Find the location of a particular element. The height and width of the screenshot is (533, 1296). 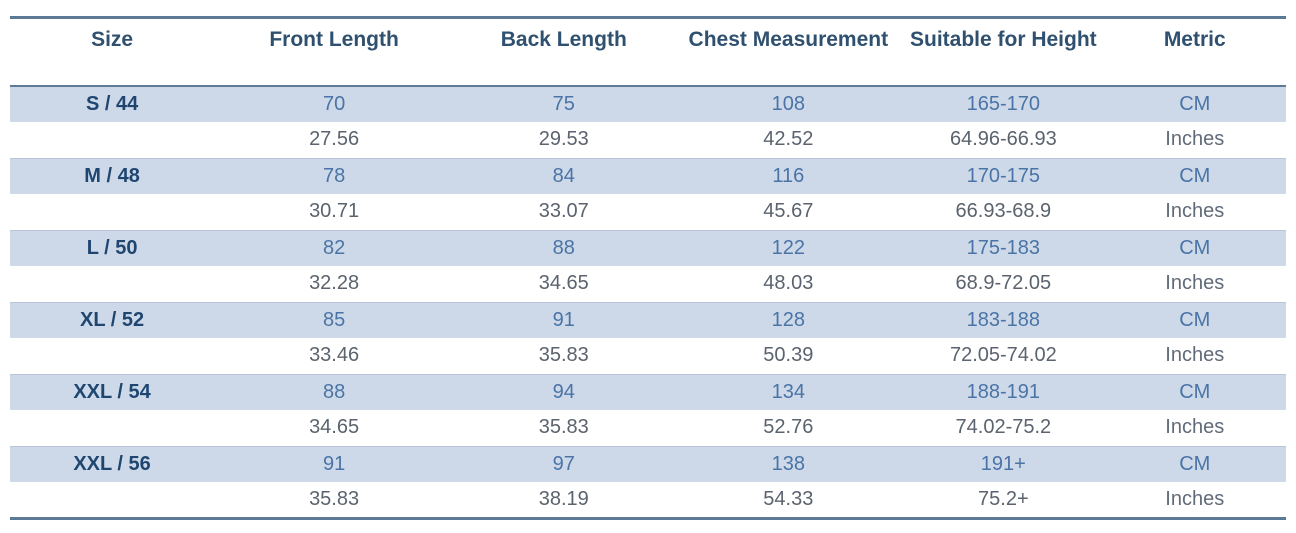

cell-size: L / 50 is located at coordinates (112, 247).